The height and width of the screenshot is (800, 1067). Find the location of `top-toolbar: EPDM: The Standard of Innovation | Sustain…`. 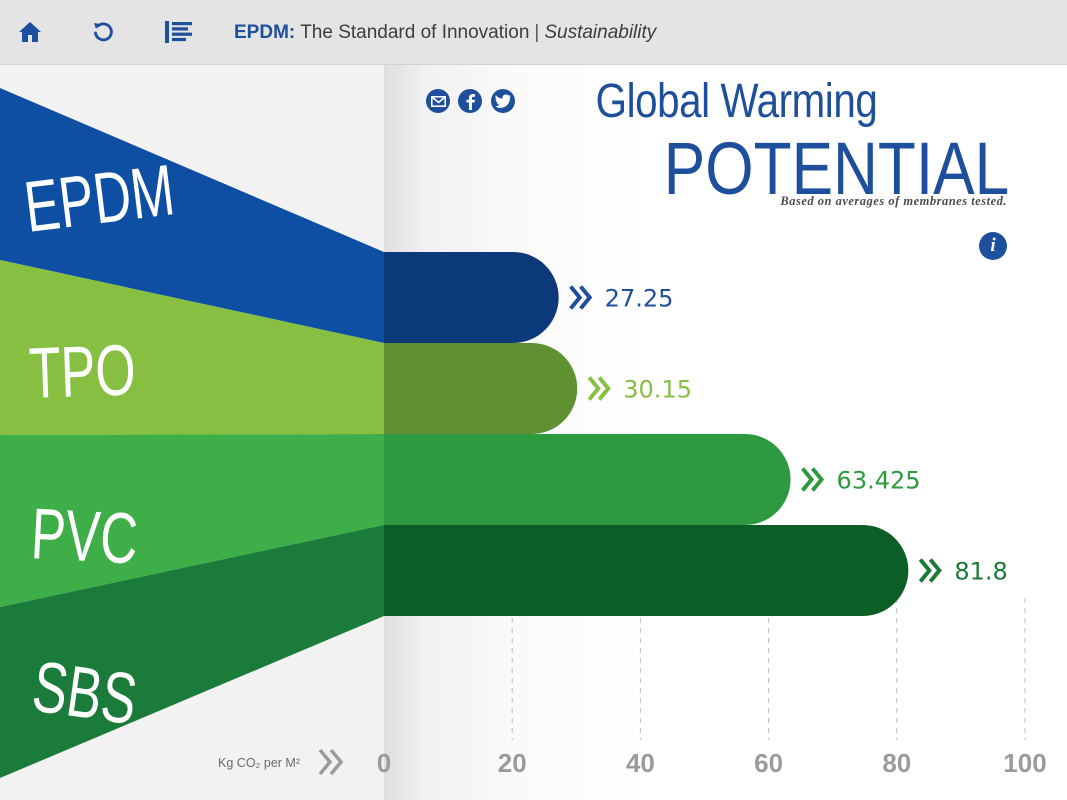

top-toolbar: EPDM: The Standard of Innovation | Sustain… is located at coordinates (533, 32).